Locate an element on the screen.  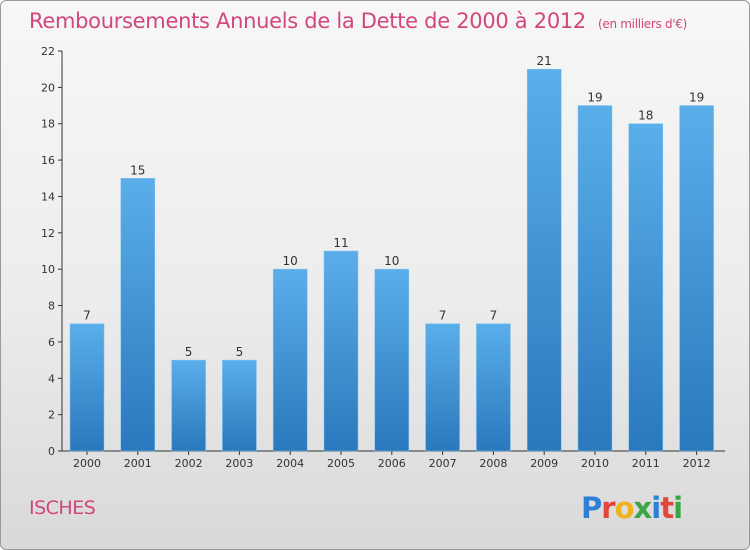
x-tick-label: 2006 is located at coordinates (392, 463).